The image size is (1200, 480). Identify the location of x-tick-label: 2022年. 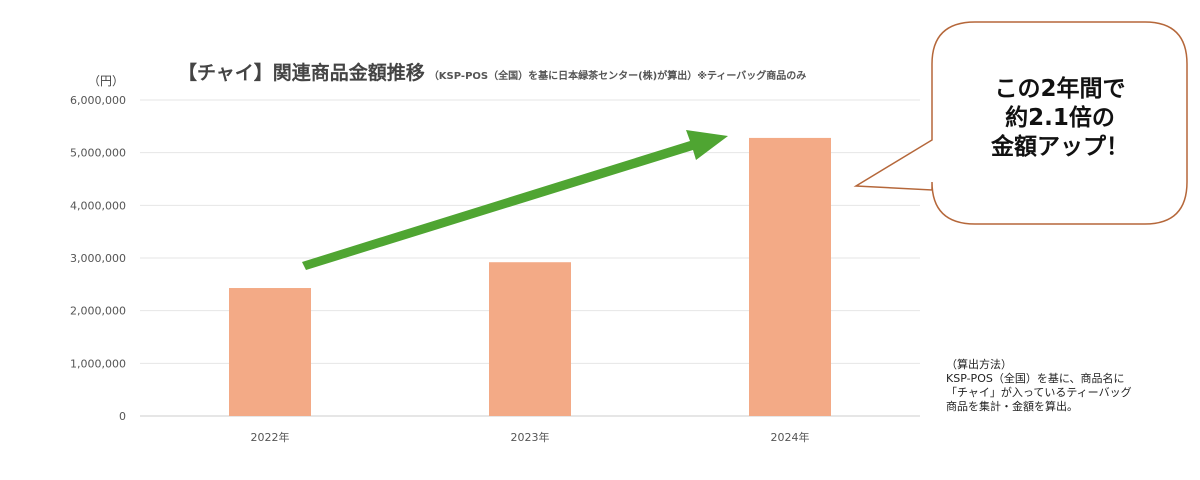
(270, 437).